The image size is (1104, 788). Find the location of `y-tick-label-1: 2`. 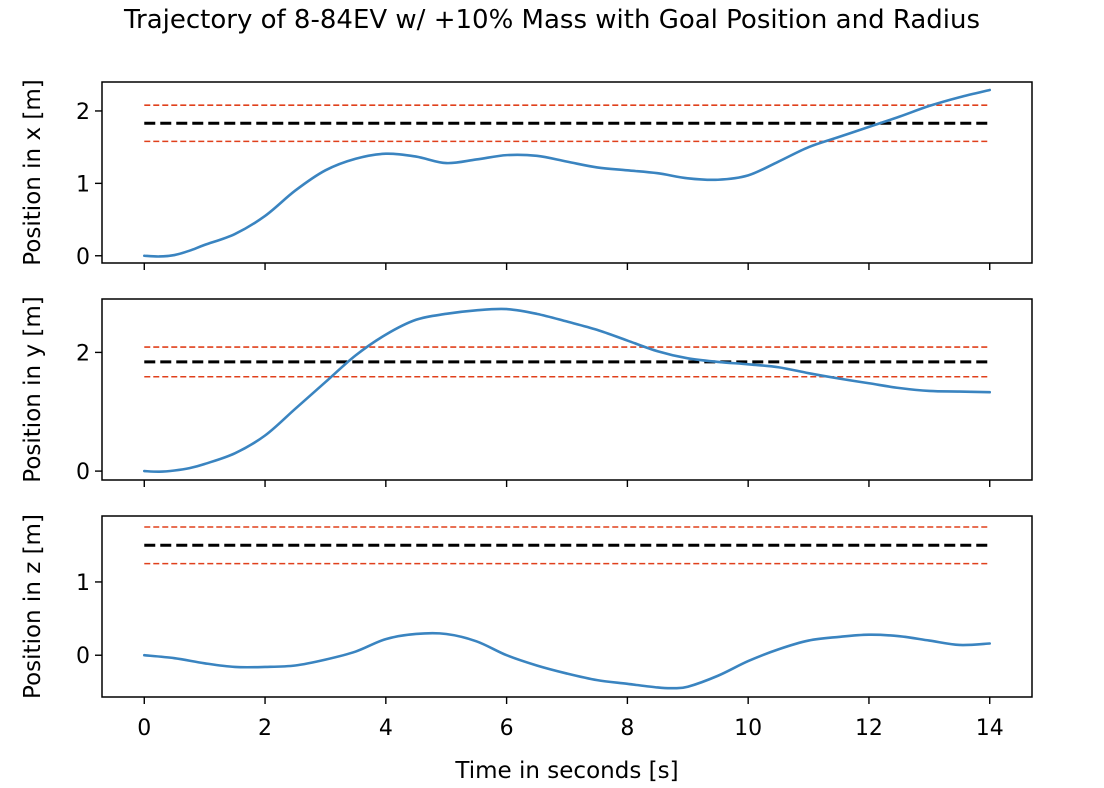

y-tick-label-1: 2 is located at coordinates (83, 112).